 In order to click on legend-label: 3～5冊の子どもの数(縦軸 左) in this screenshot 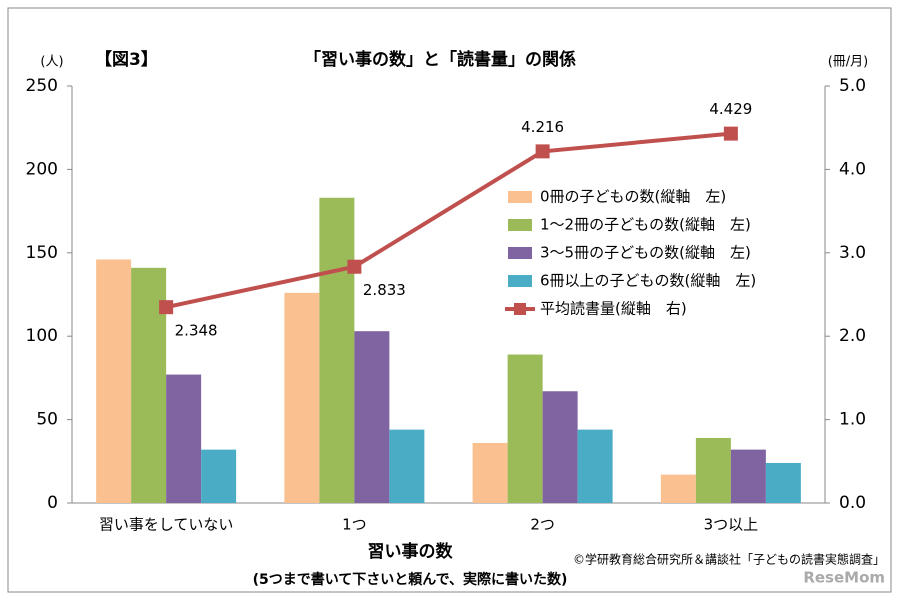, I will do `click(645, 253)`.